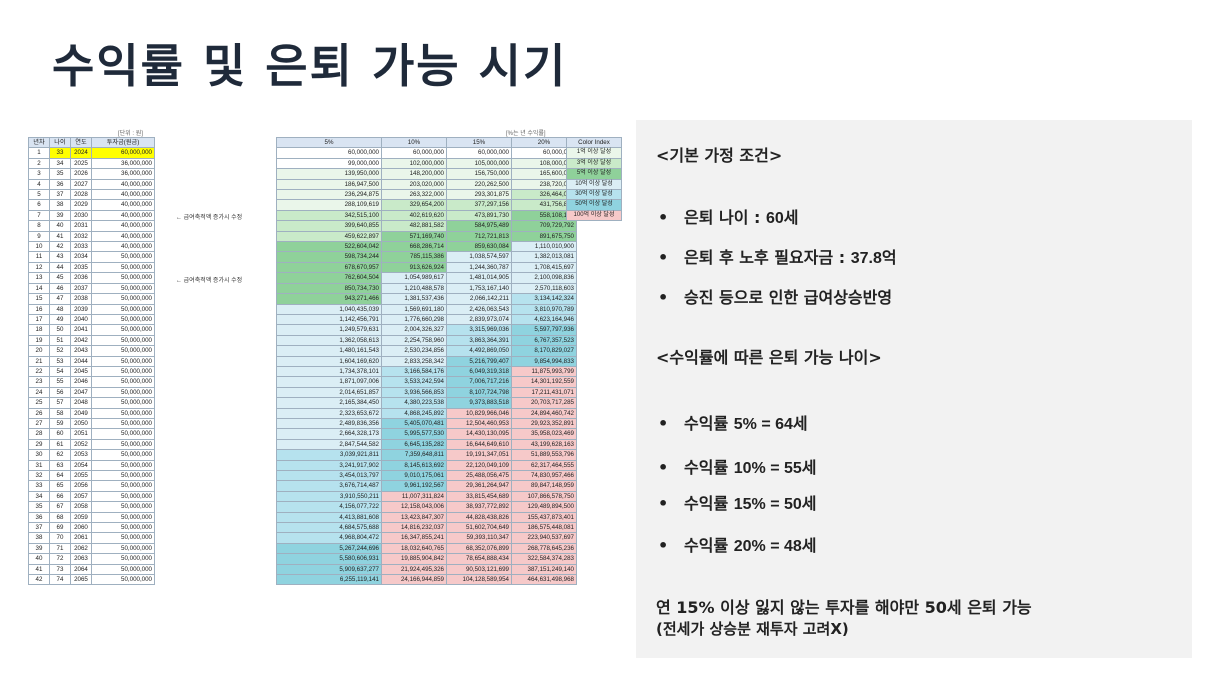  Describe the element at coordinates (209, 218) in the screenshot. I see `row-note-salary-1: ← 급여축적액 증가시 수정` at that location.